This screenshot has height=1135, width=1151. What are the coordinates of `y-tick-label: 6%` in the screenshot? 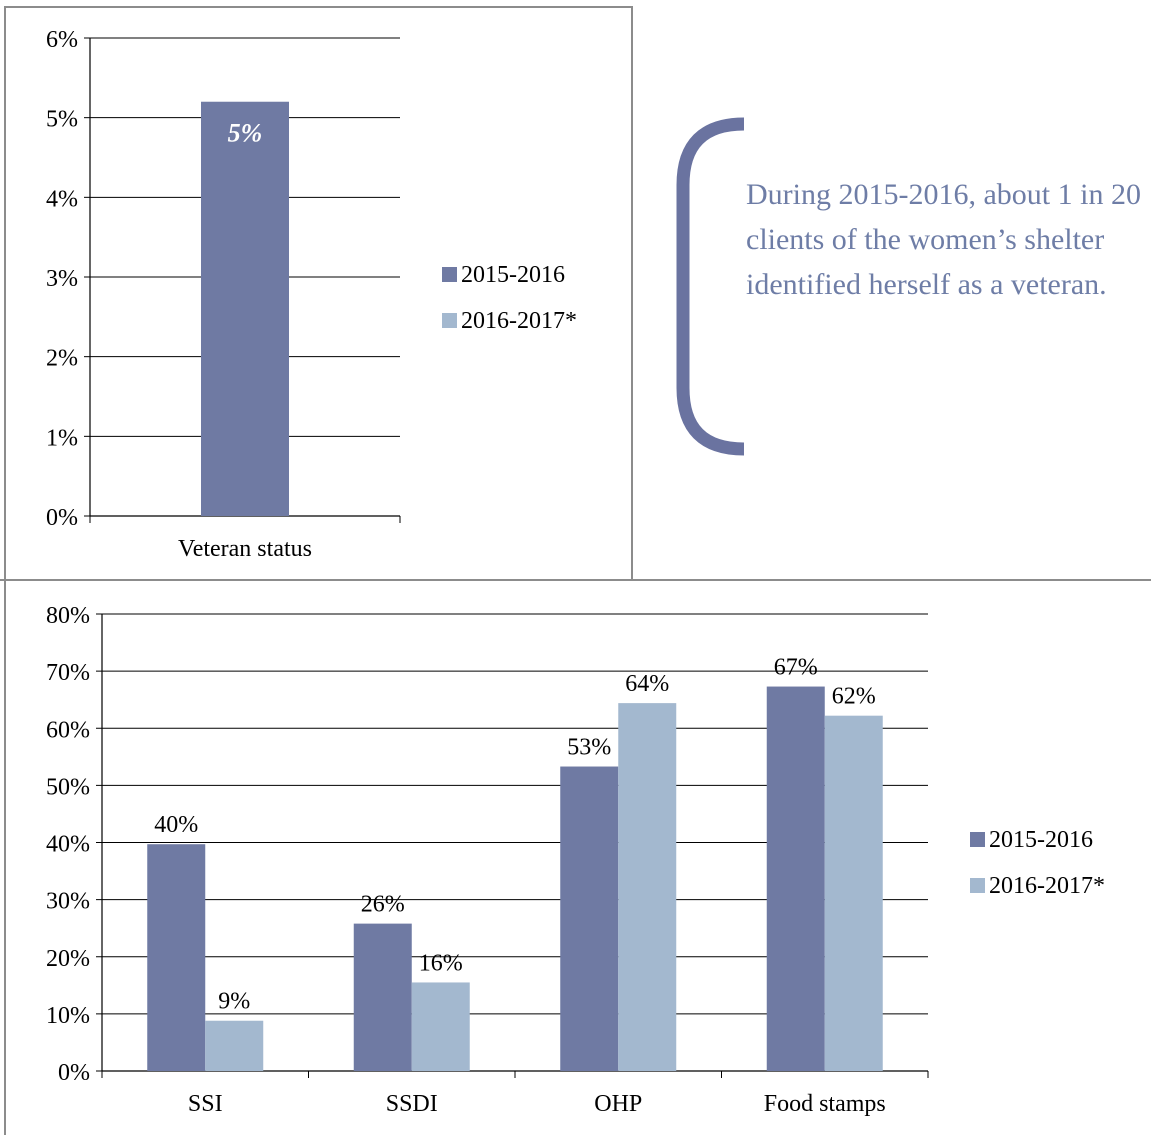 It's located at (62, 40).